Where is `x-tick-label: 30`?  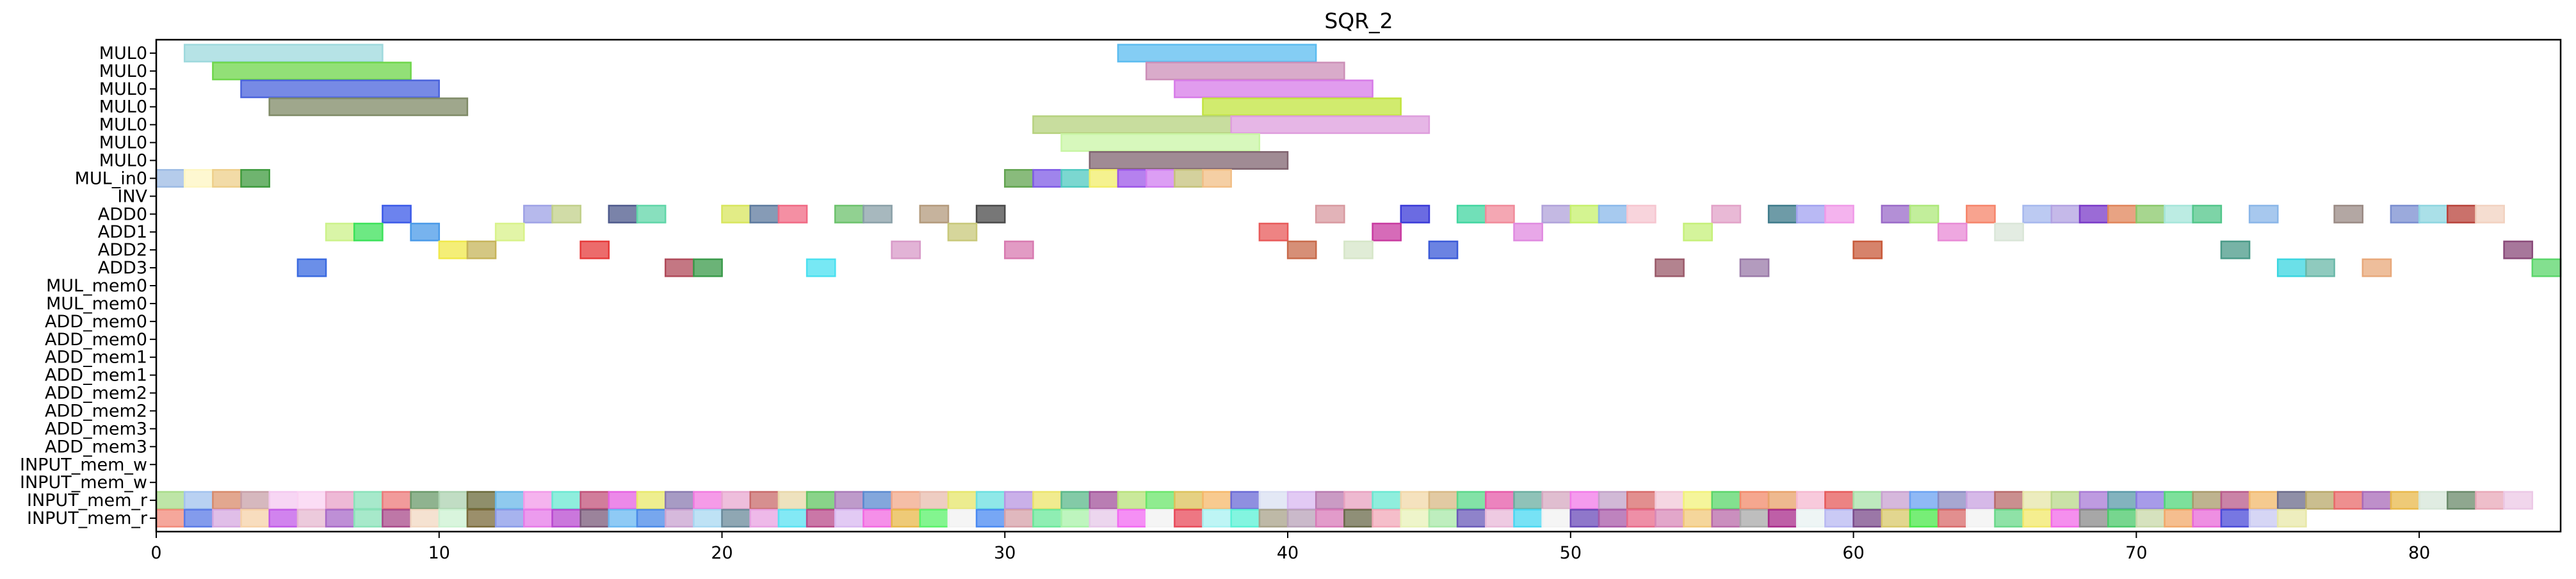 x-tick-label: 30 is located at coordinates (1005, 553).